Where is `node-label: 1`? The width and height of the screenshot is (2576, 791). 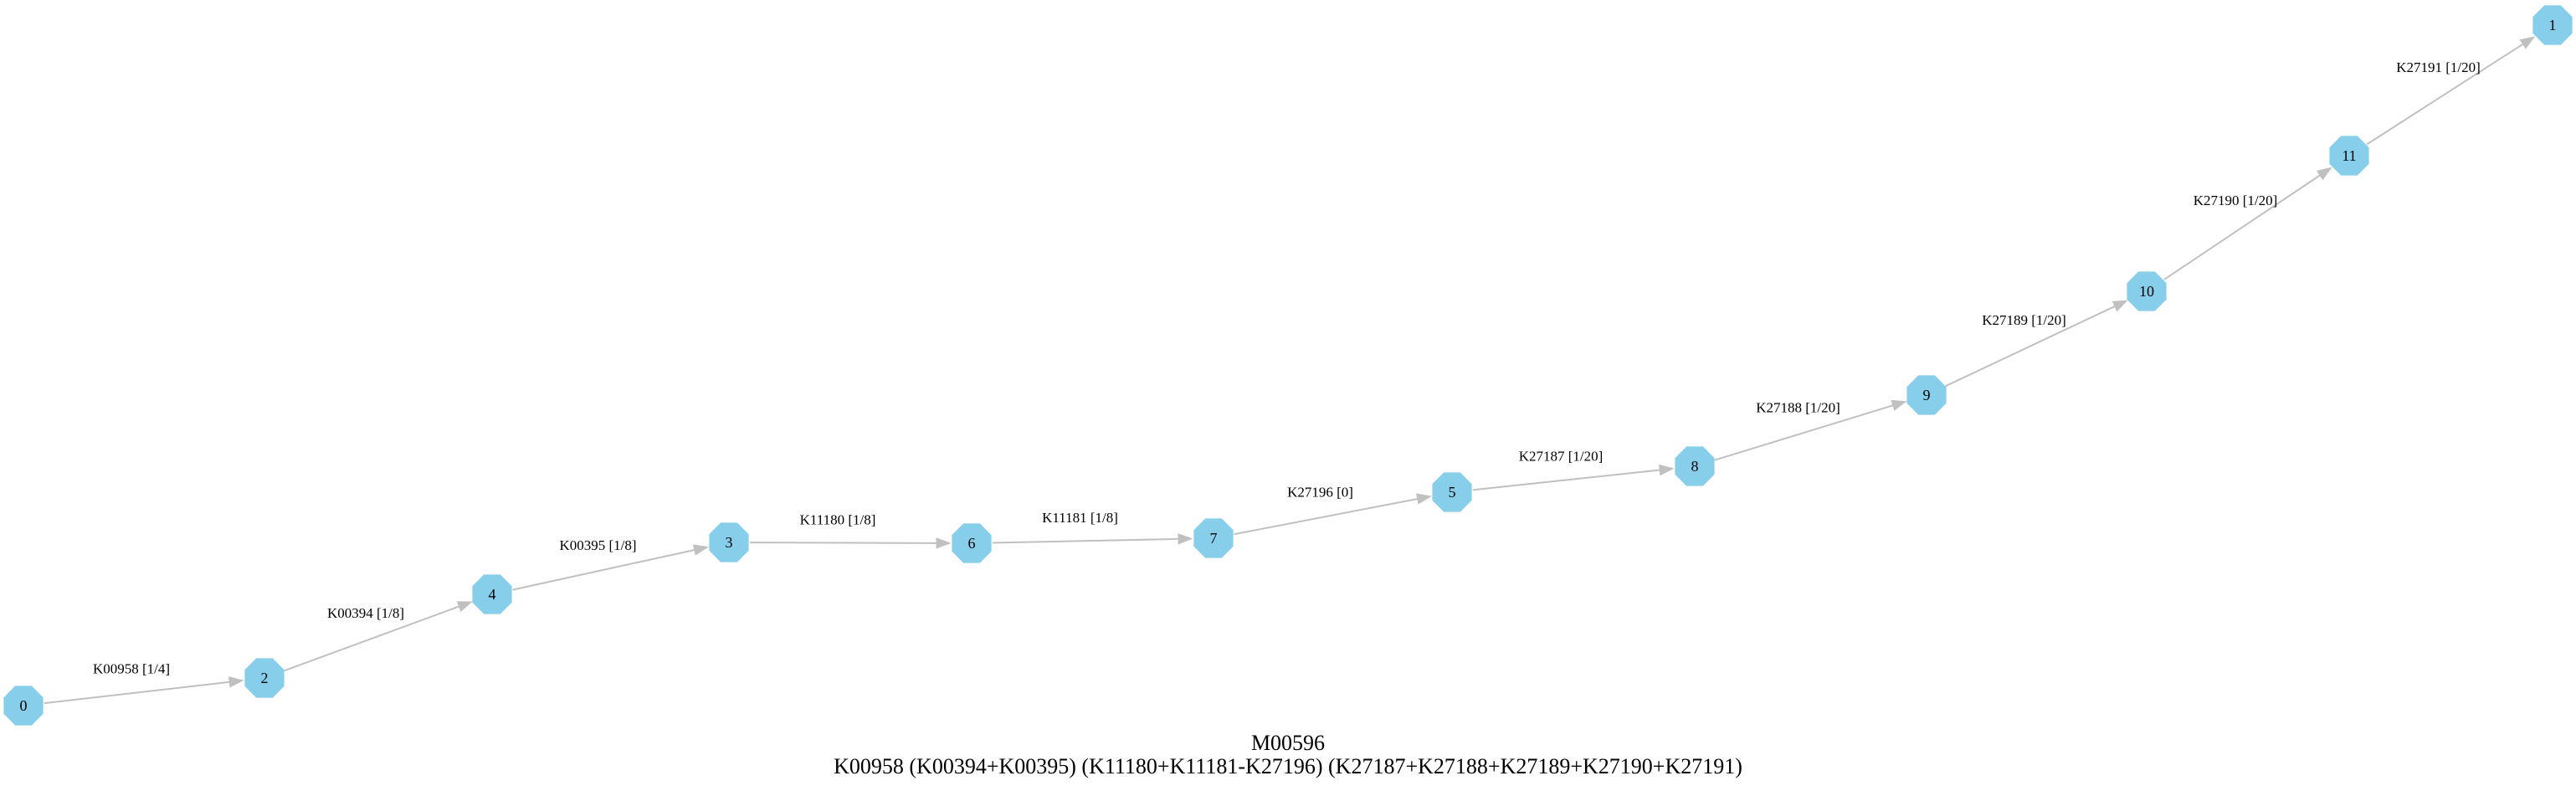 node-label: 1 is located at coordinates (2553, 25).